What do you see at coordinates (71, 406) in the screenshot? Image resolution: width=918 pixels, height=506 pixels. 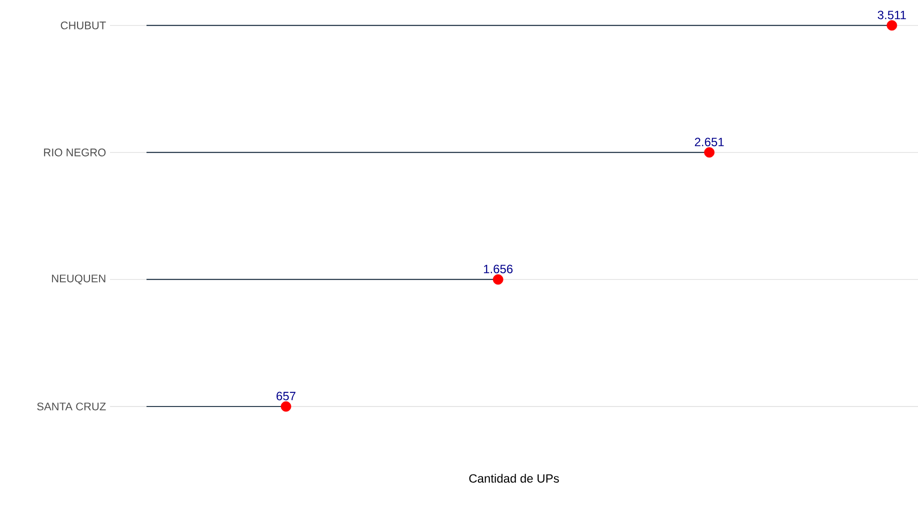 I see `y-tick-label: SANTA CRUZ` at bounding box center [71, 406].